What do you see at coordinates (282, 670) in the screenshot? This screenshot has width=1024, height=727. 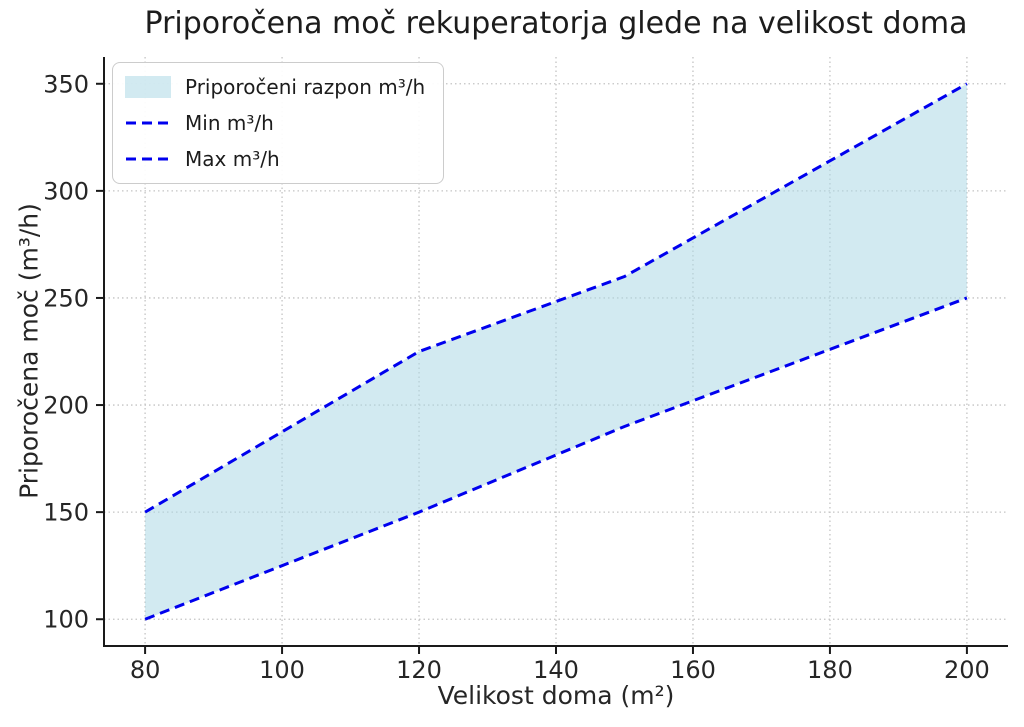 I see `x-tick-label: 100` at bounding box center [282, 670].